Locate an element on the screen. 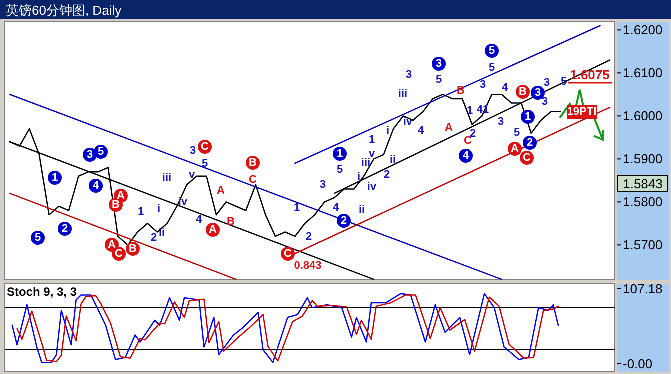 This screenshot has height=374, width=671. chart-title: Stoch 9, 3, 3 is located at coordinates (42, 292).